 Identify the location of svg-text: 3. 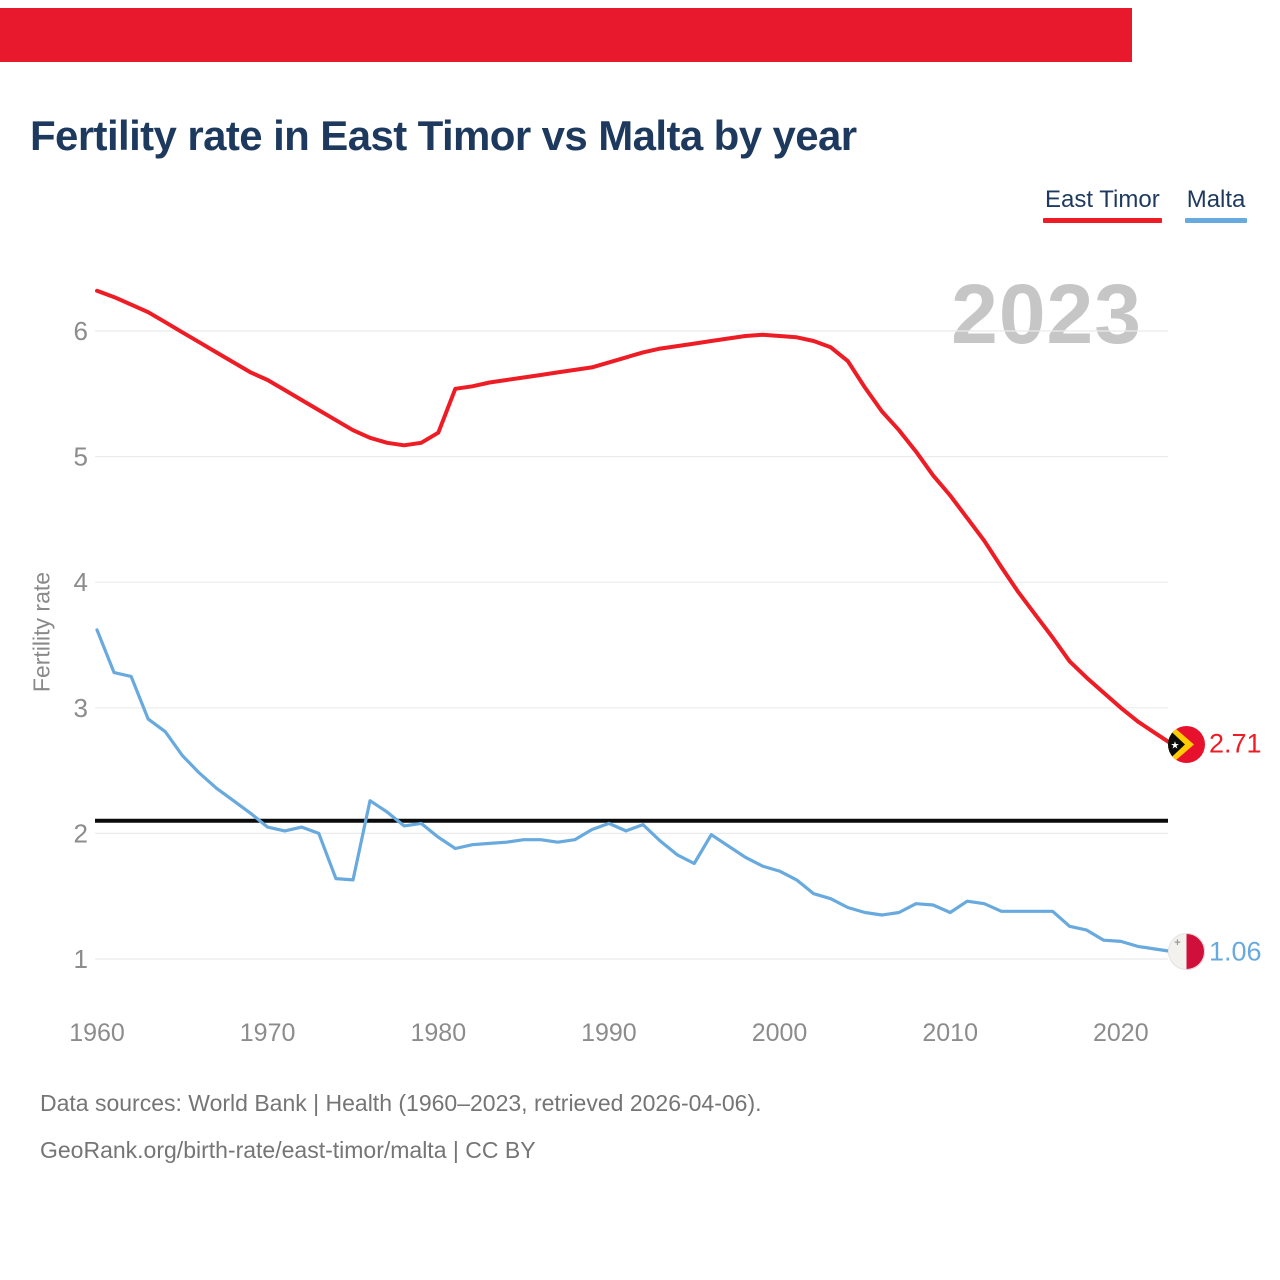
(81, 708).